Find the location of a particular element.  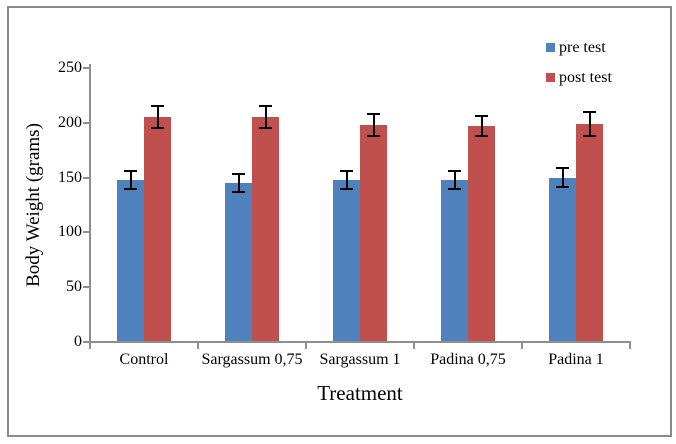

legend-item: post test is located at coordinates (579, 77).